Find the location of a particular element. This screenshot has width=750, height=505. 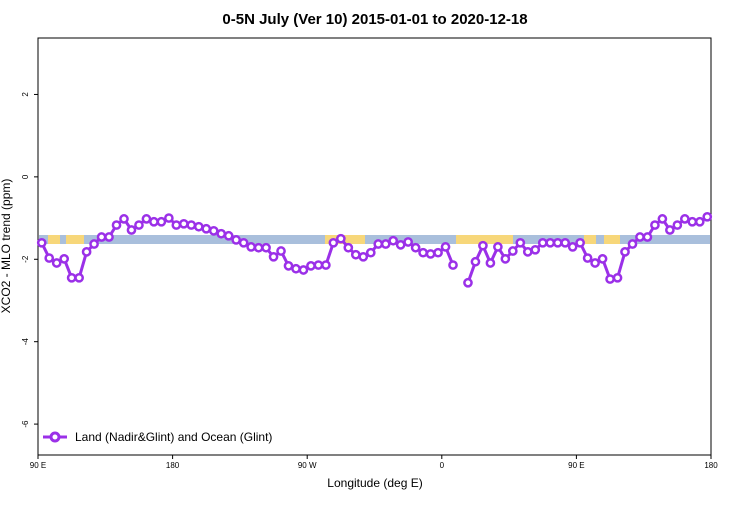

y-tick-label: 0 is located at coordinates (25, 176).